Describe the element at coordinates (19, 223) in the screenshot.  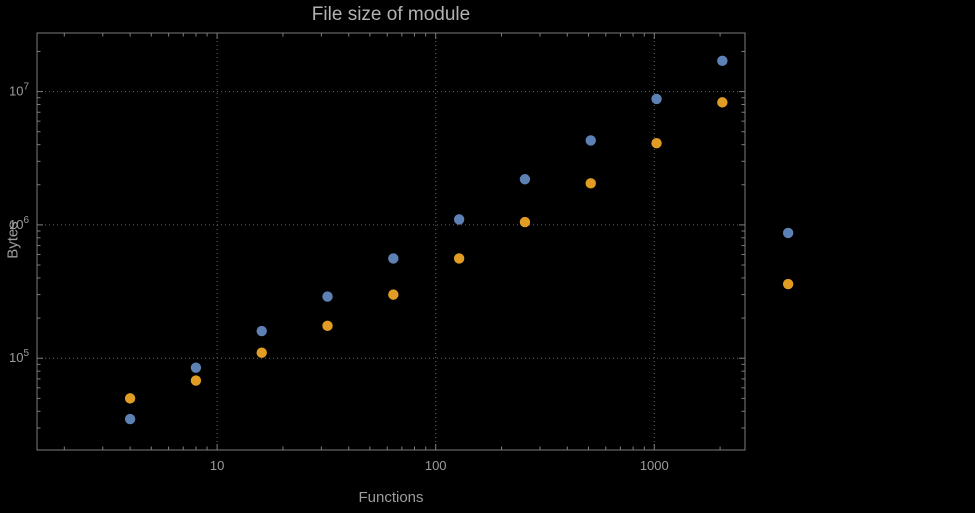
I see `y-tick-label: 10⁶` at that location.